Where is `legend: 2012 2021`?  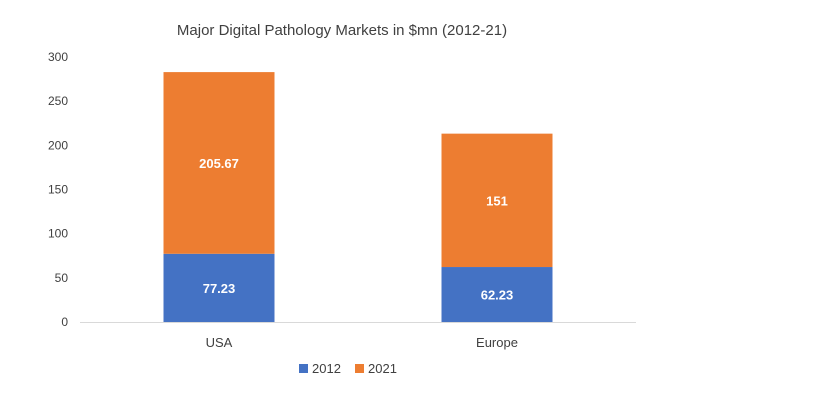
legend: 2012 2021 is located at coordinates (348, 368).